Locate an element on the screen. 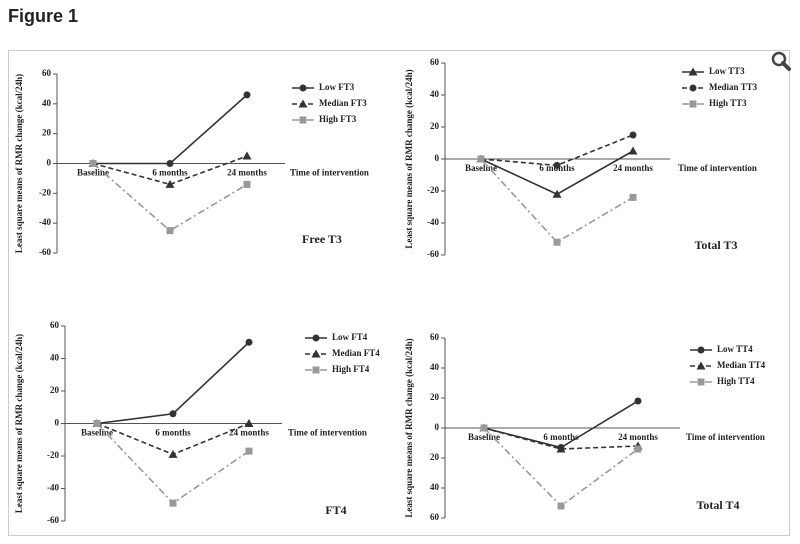 Image resolution: width=800 pixels, height=544 pixels. legend-label: High TT4 is located at coordinates (736, 381).